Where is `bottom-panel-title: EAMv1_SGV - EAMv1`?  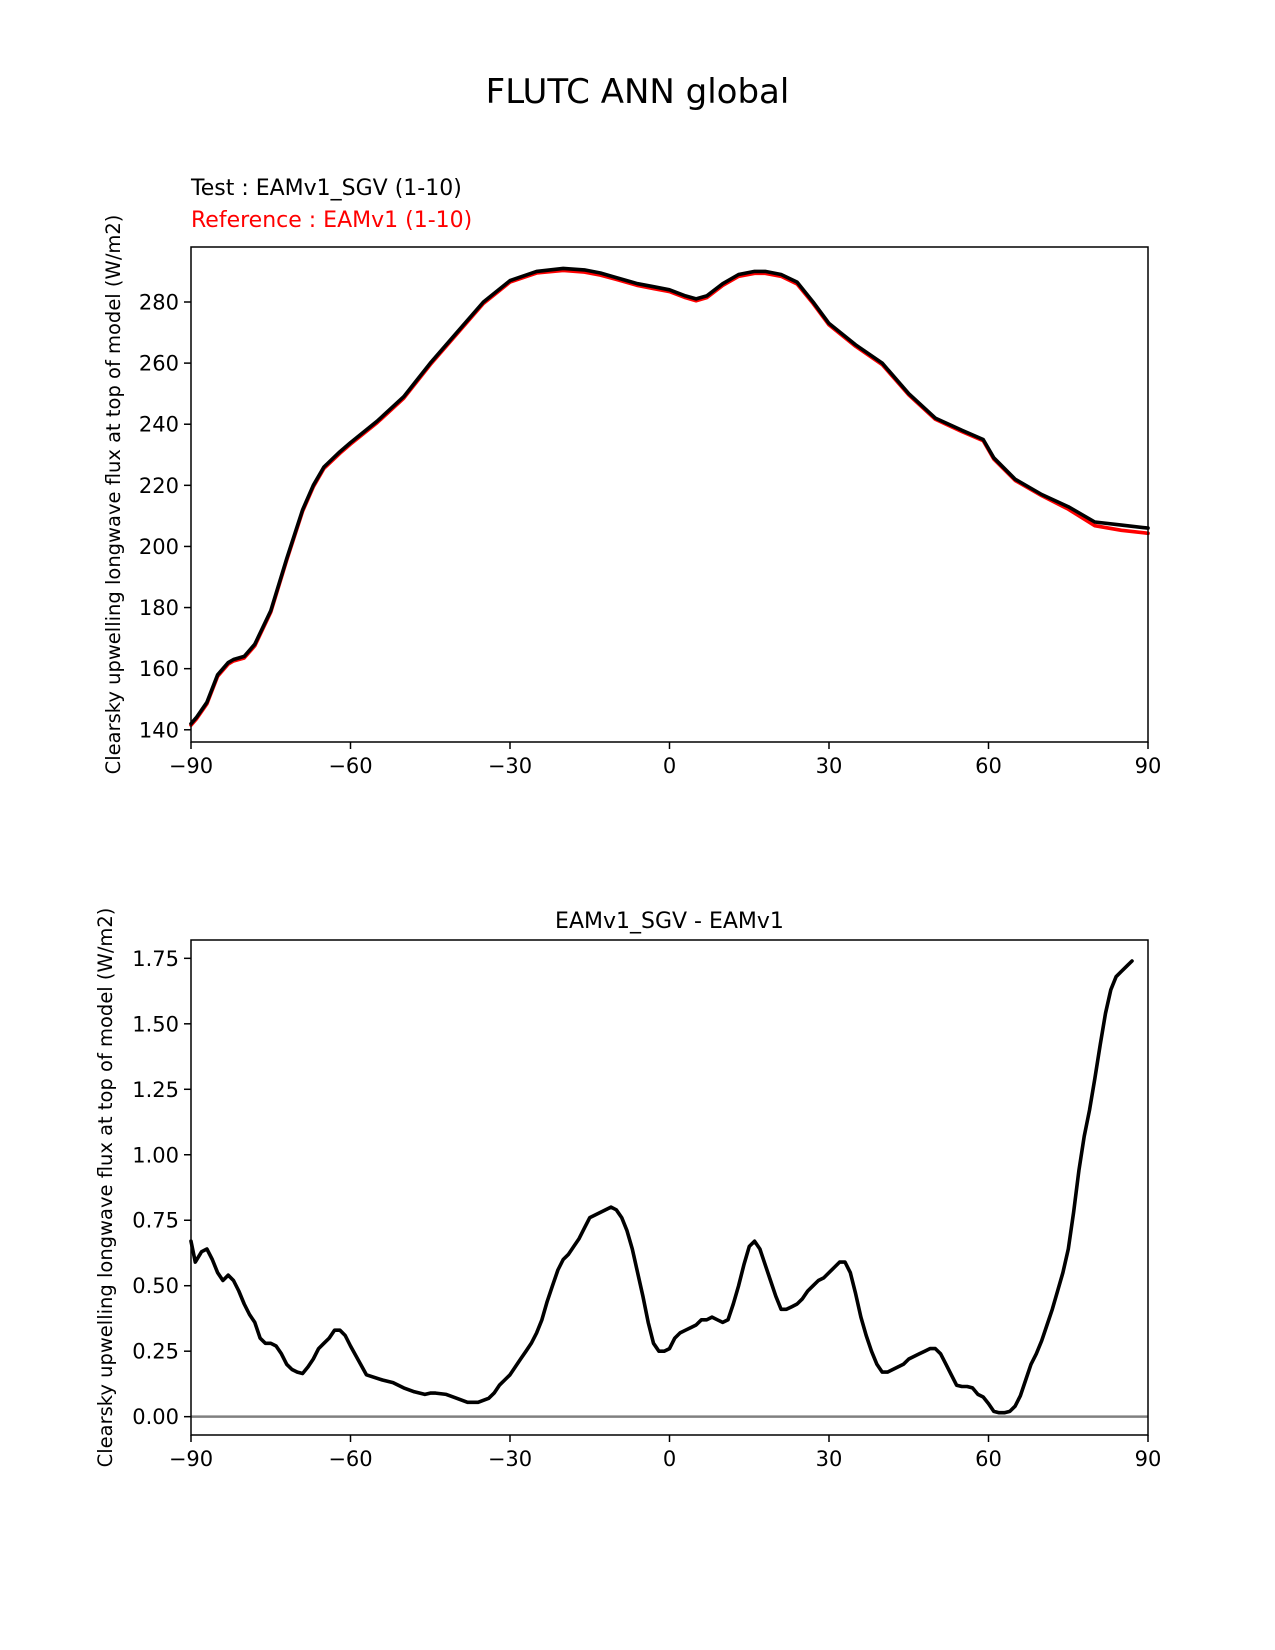
bottom-panel-title: EAMv1_SGV - EAMv1 is located at coordinates (669, 921).